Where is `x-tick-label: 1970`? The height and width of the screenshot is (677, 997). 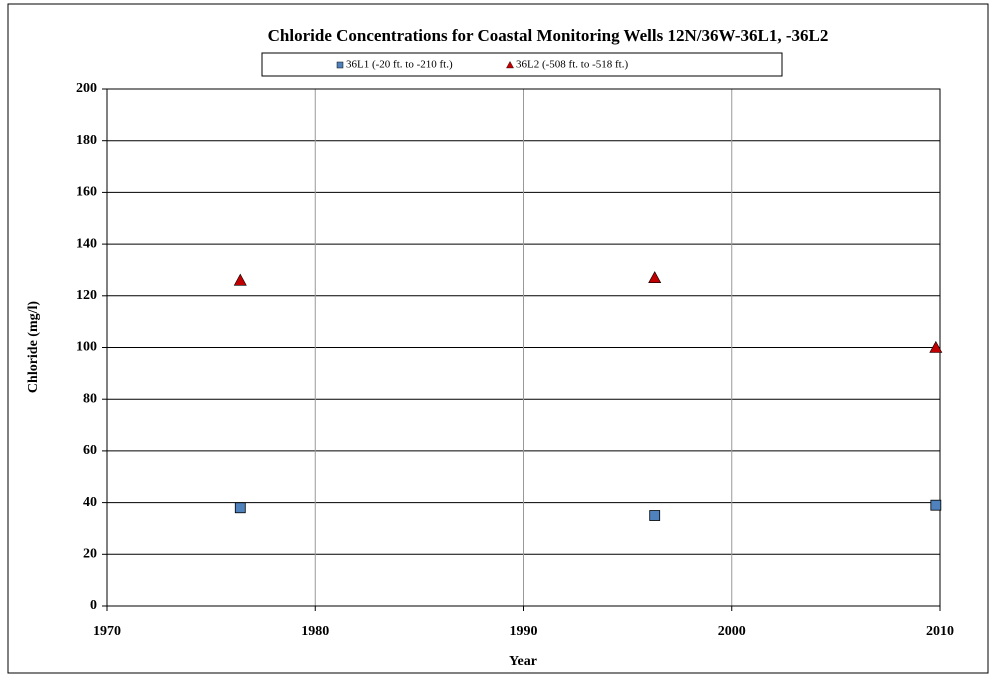 x-tick-label: 1970 is located at coordinates (107, 631).